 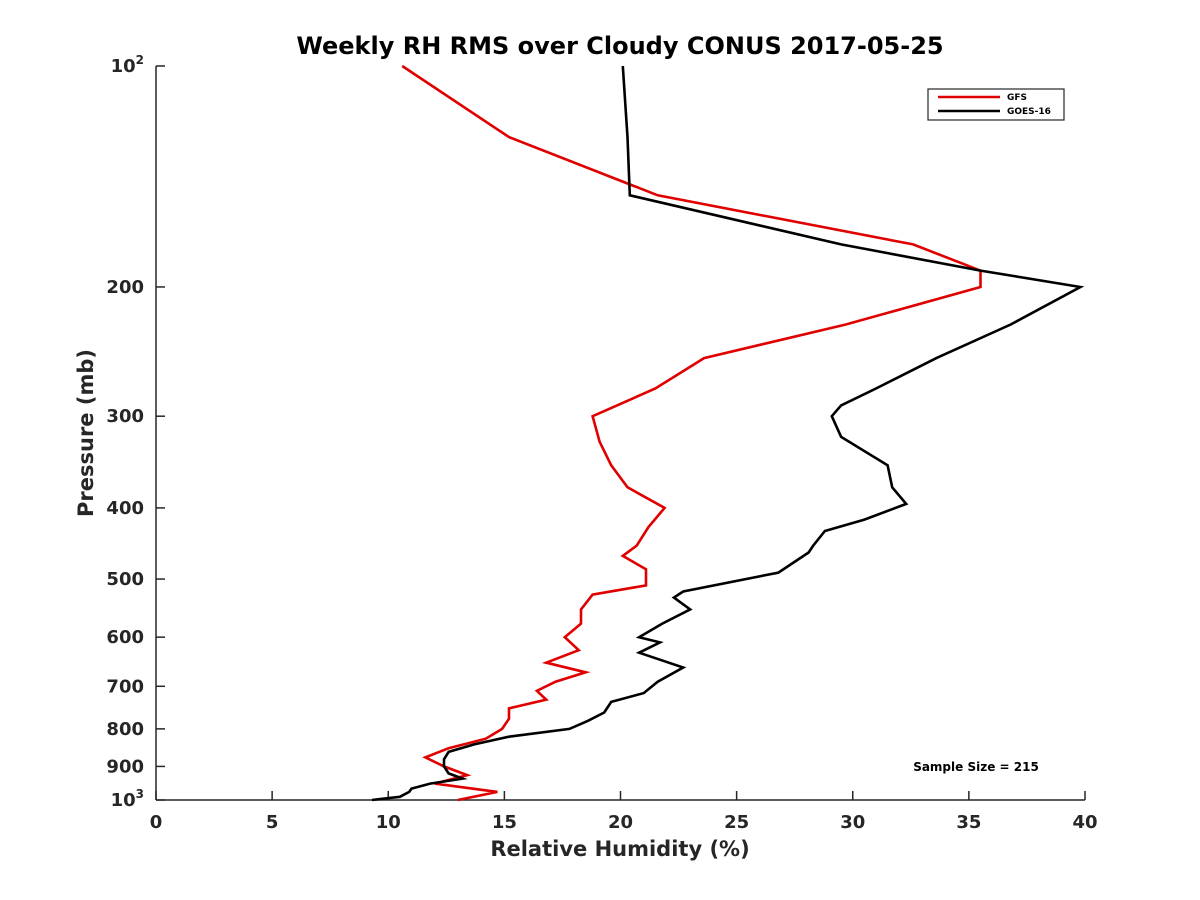 I want to click on y-tick-label: 700, so click(x=125, y=686).